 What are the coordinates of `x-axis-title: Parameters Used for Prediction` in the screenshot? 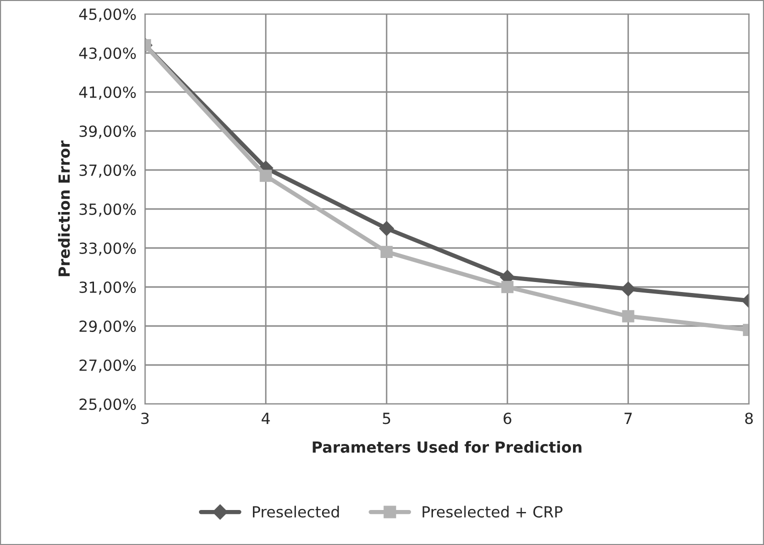 It's located at (447, 447).